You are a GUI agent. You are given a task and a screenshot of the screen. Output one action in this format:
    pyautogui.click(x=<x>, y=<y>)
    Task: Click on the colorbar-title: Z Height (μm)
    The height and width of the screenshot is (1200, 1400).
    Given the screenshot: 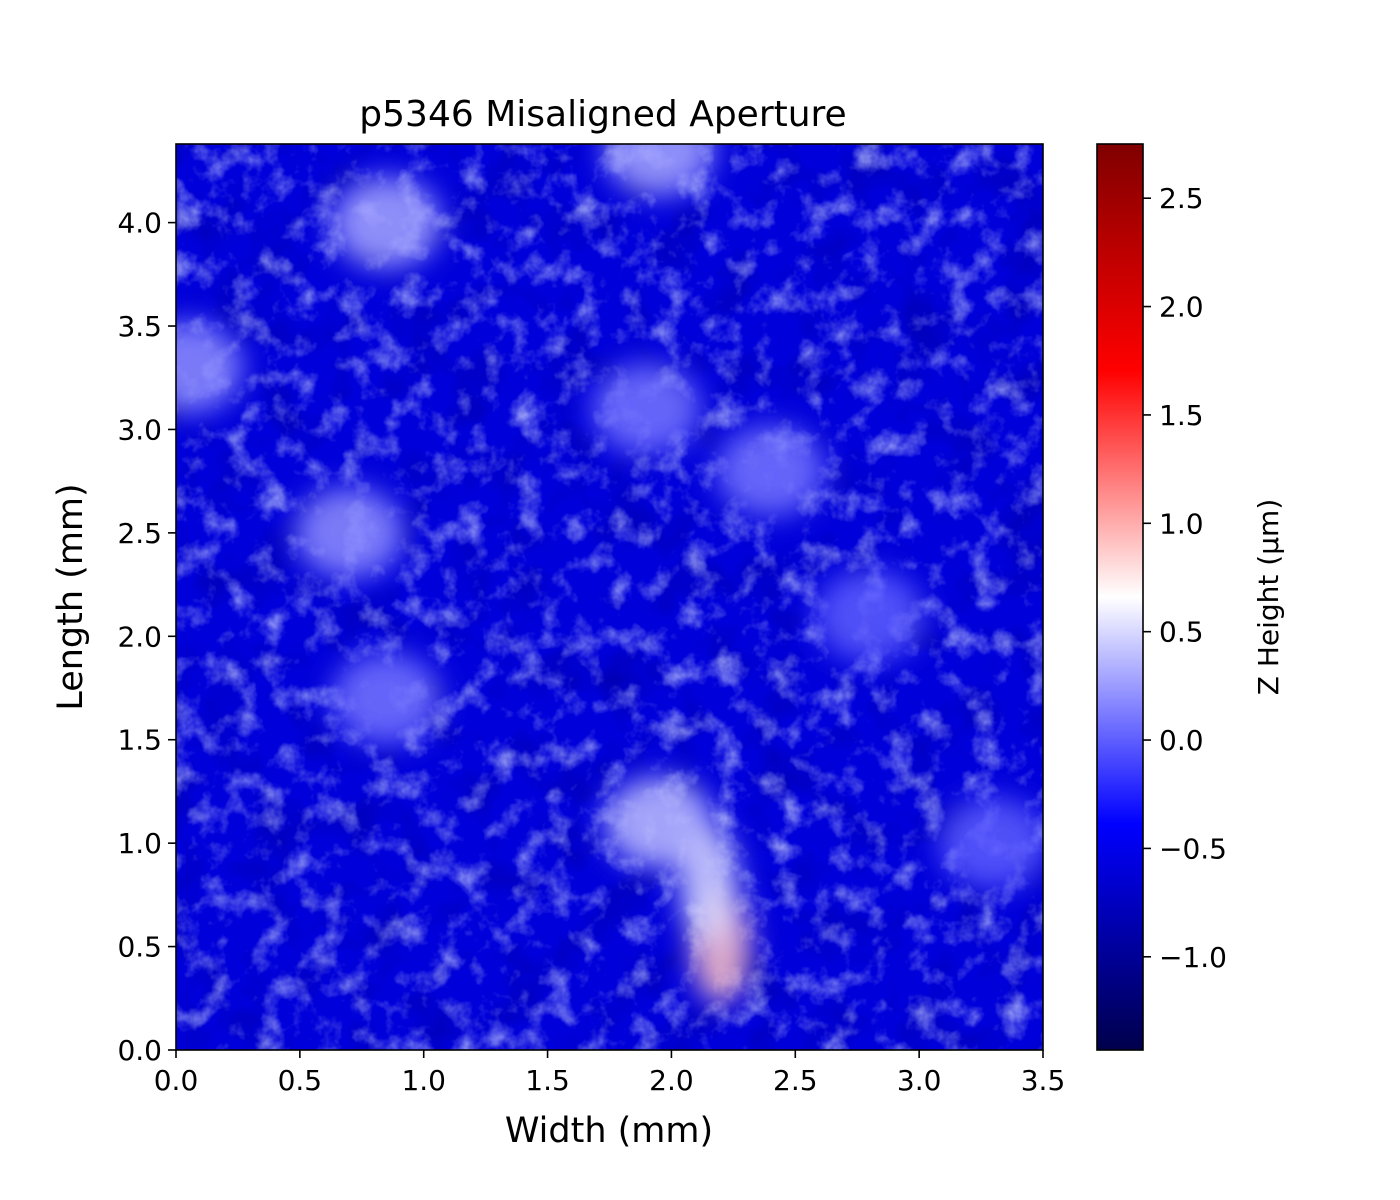 What is the action you would take?
    pyautogui.click(x=1268, y=597)
    